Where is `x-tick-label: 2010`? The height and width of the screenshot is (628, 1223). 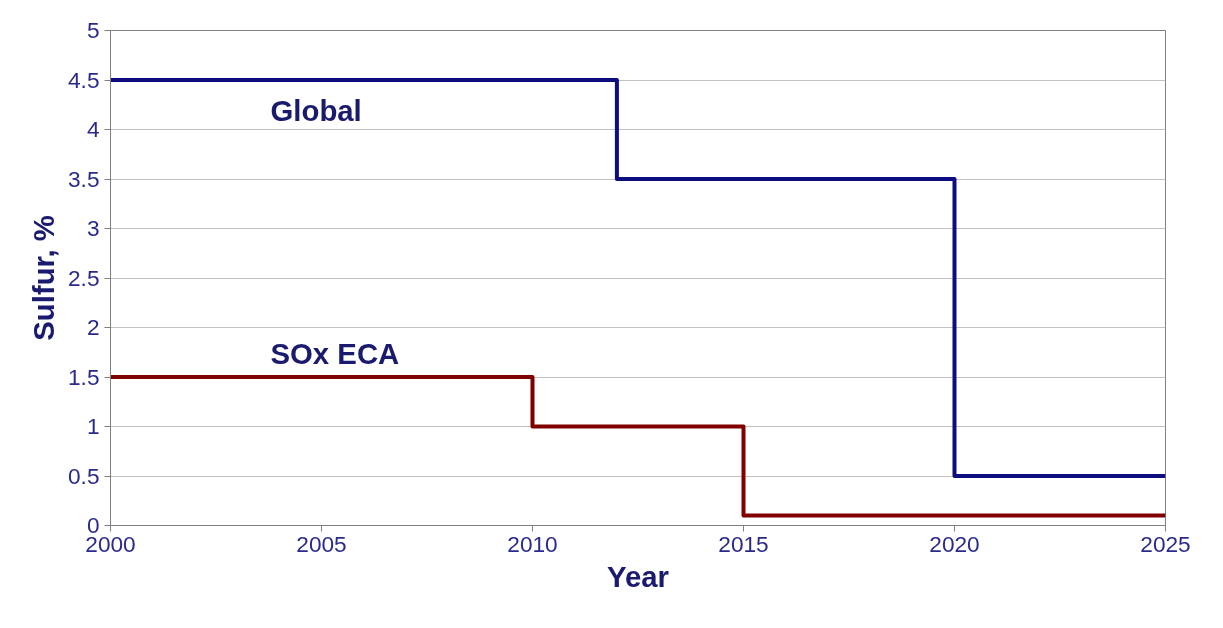
x-tick-label: 2010 is located at coordinates (532, 543).